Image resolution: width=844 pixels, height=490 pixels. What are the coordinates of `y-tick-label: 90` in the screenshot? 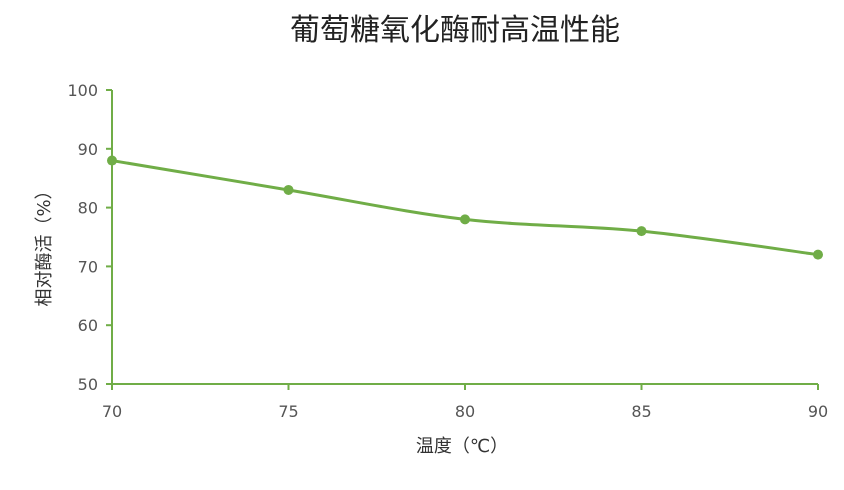 It's located at (88, 149).